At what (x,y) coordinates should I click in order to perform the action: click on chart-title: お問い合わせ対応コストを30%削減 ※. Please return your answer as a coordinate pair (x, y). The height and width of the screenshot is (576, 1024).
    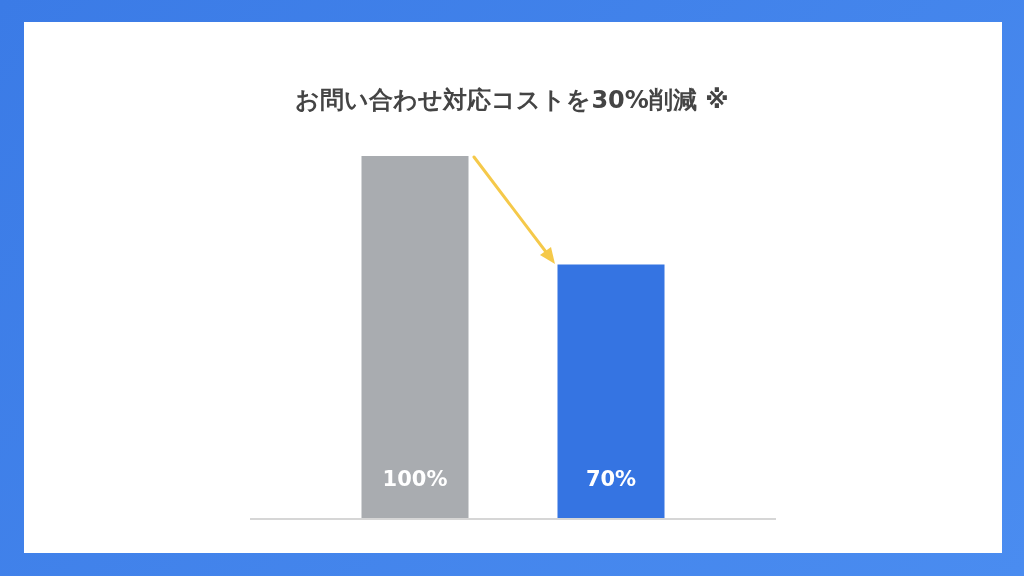
    Looking at the image, I should click on (512, 100).